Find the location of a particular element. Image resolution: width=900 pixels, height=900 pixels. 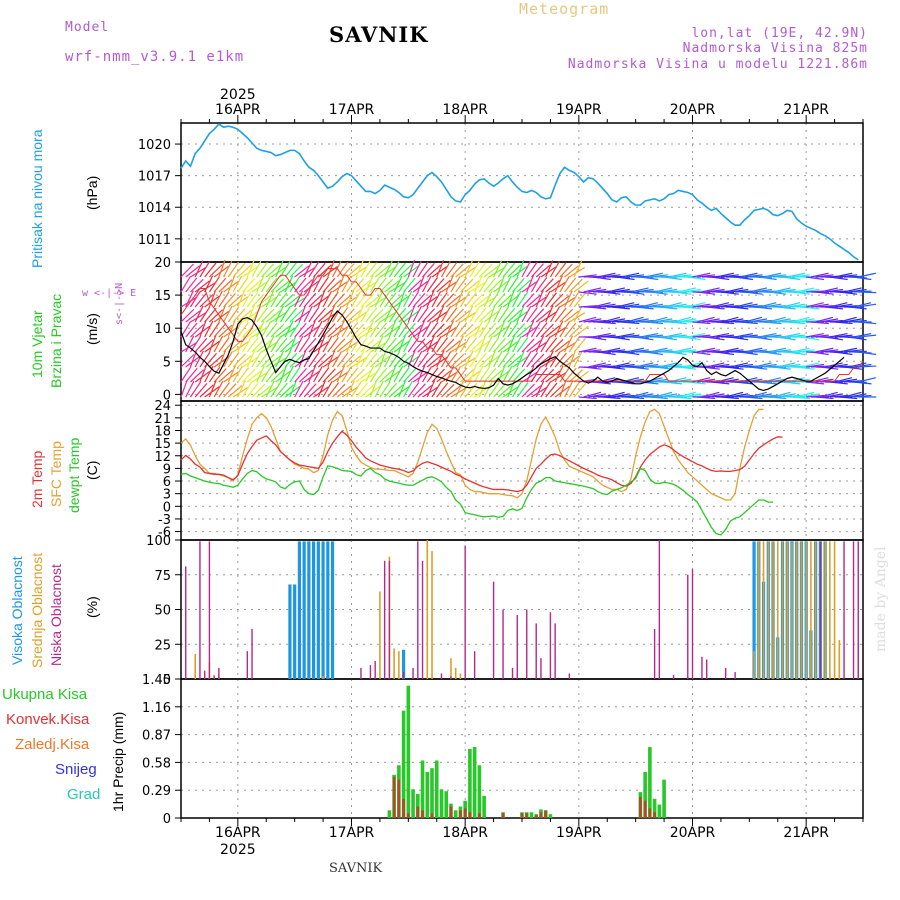

x-tick-label-bottom: 17APR is located at coordinates (352, 833).